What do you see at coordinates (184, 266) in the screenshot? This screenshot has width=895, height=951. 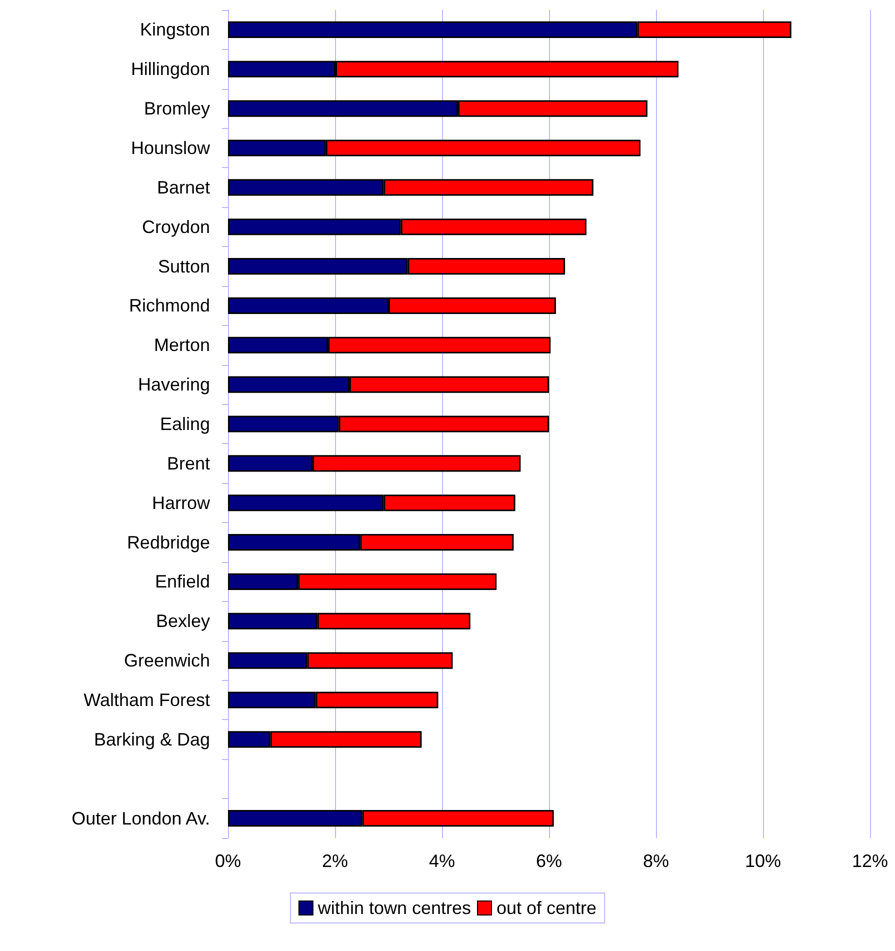 I see `y-tick-label: Sutton` at bounding box center [184, 266].